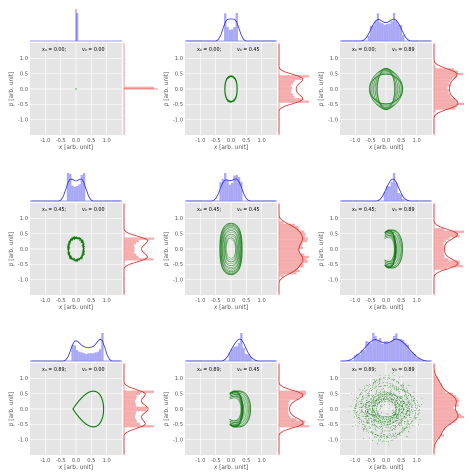 The height and width of the screenshot is (474, 474). Describe the element at coordinates (178, 425) in the screenshot. I see `y-tick-label: -0.5` at that location.